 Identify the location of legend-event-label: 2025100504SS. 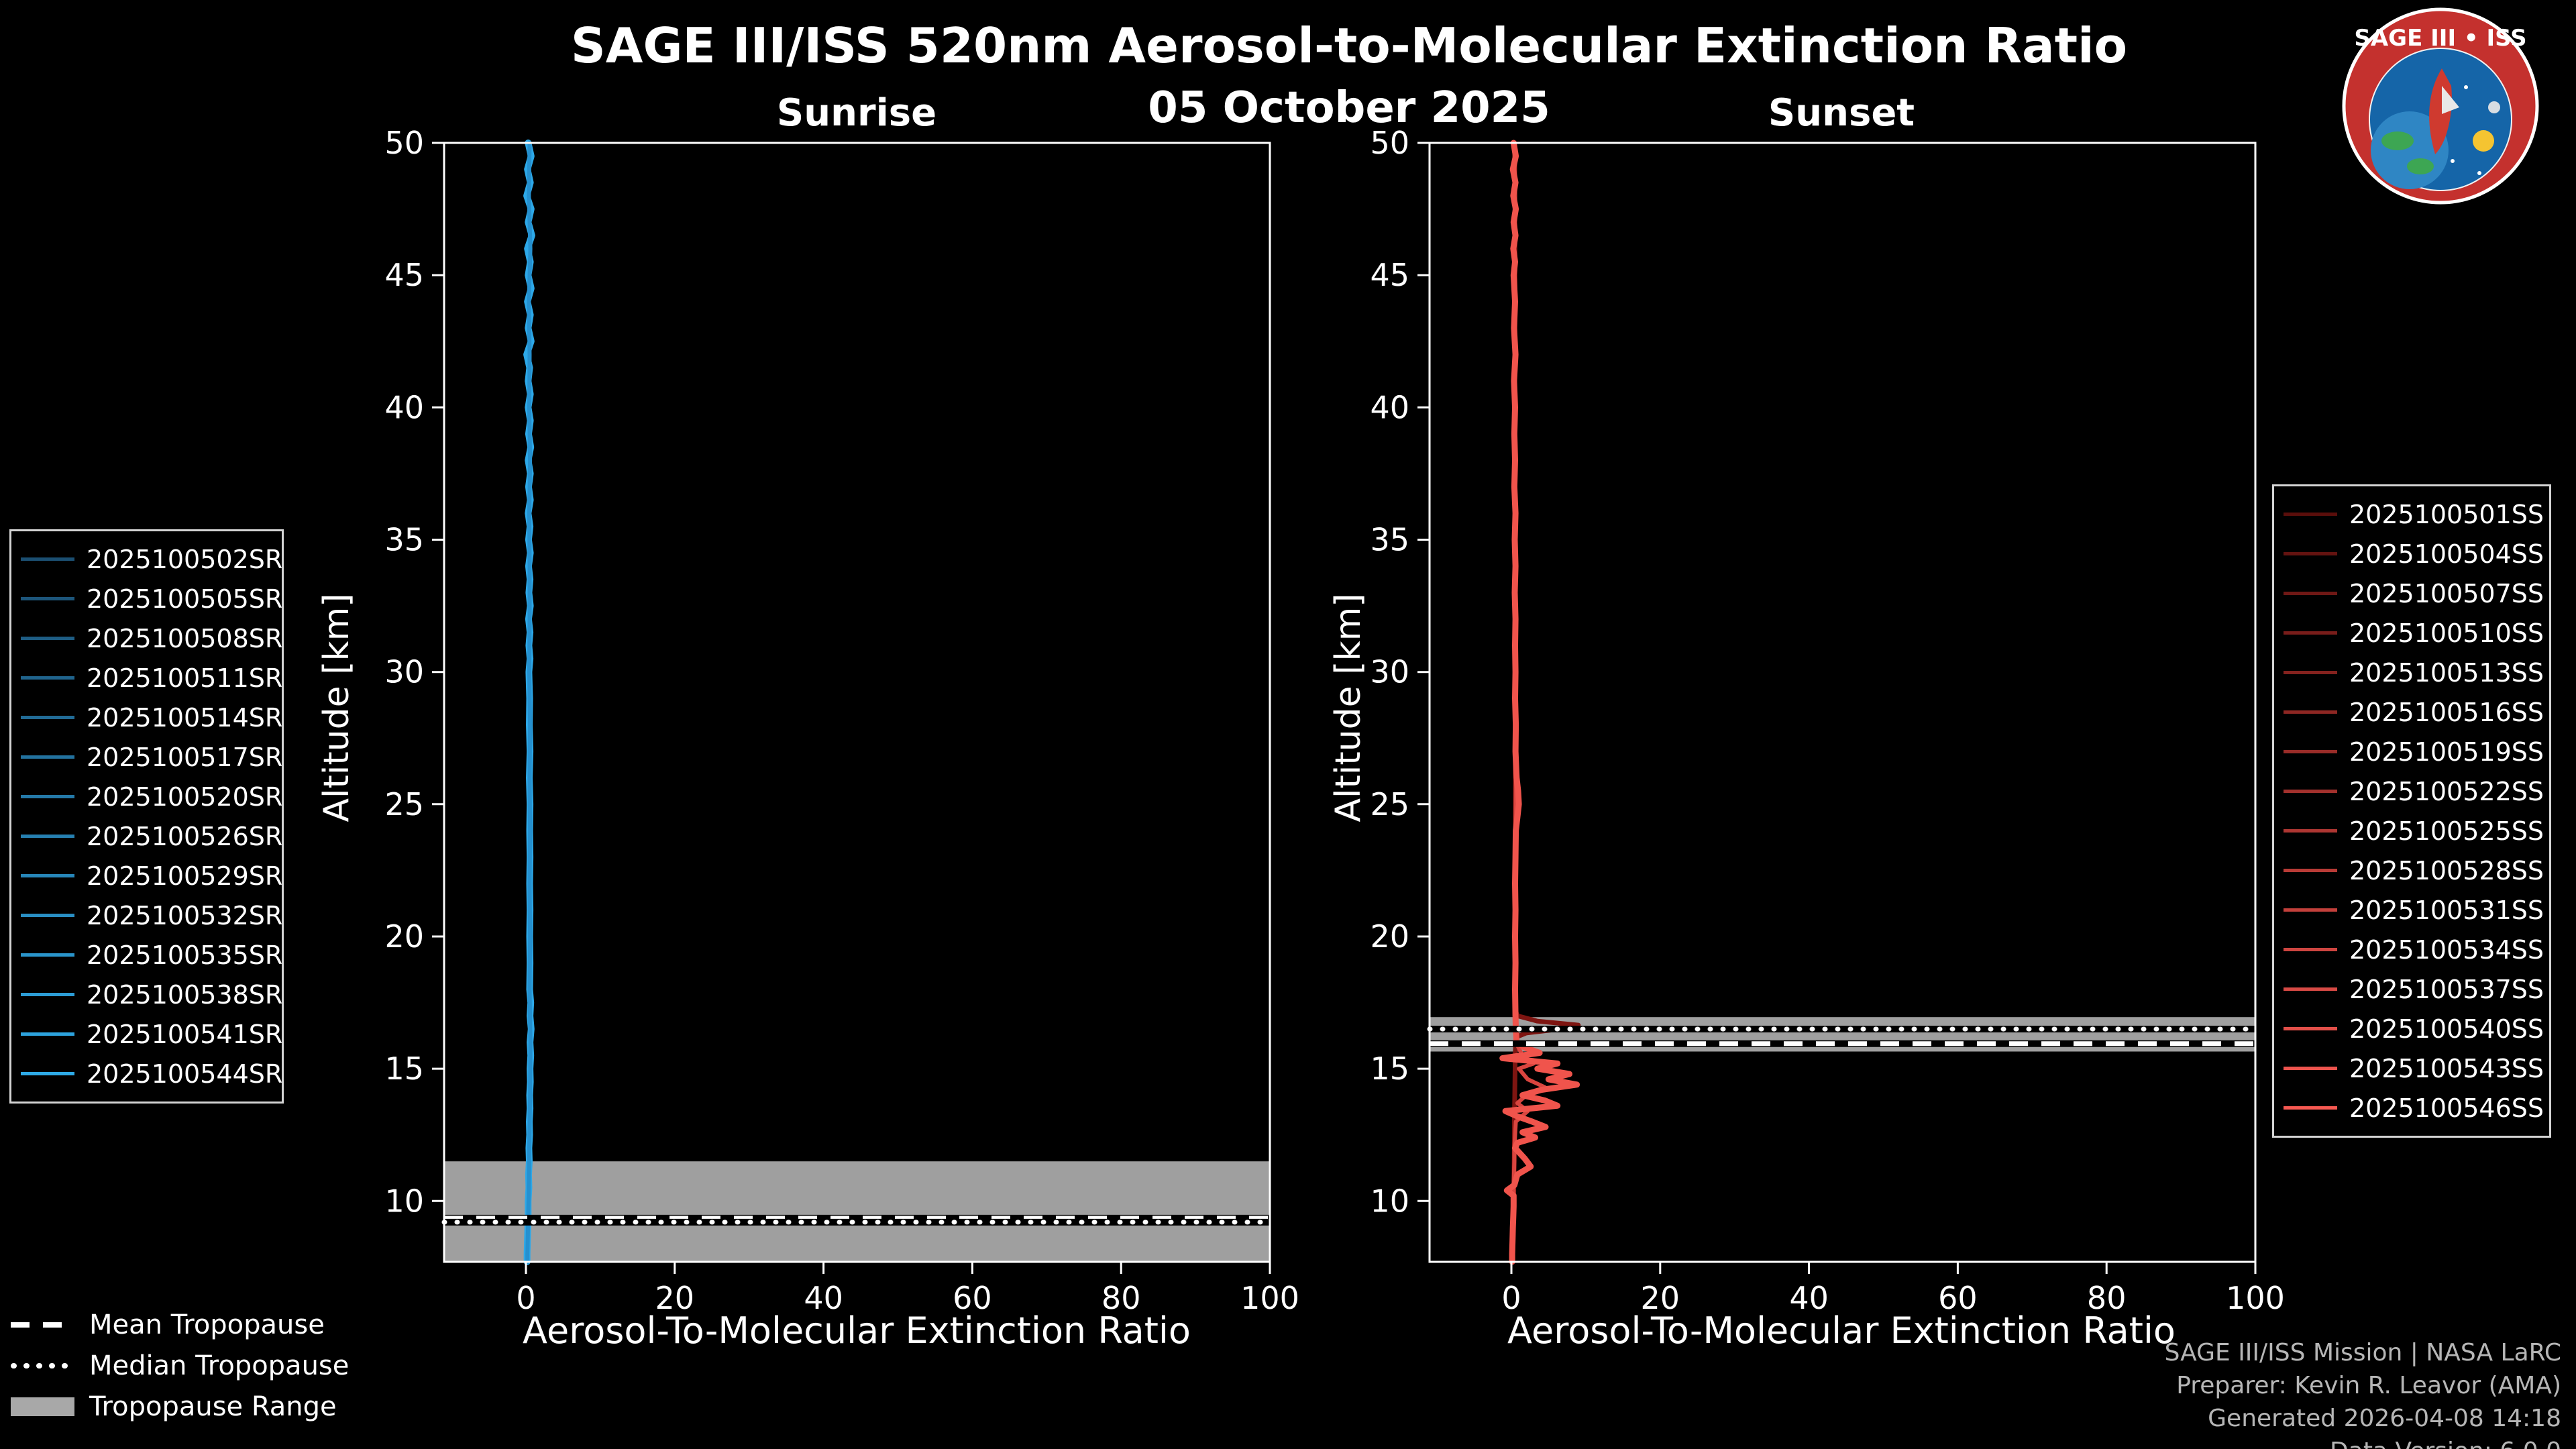
(2446, 554).